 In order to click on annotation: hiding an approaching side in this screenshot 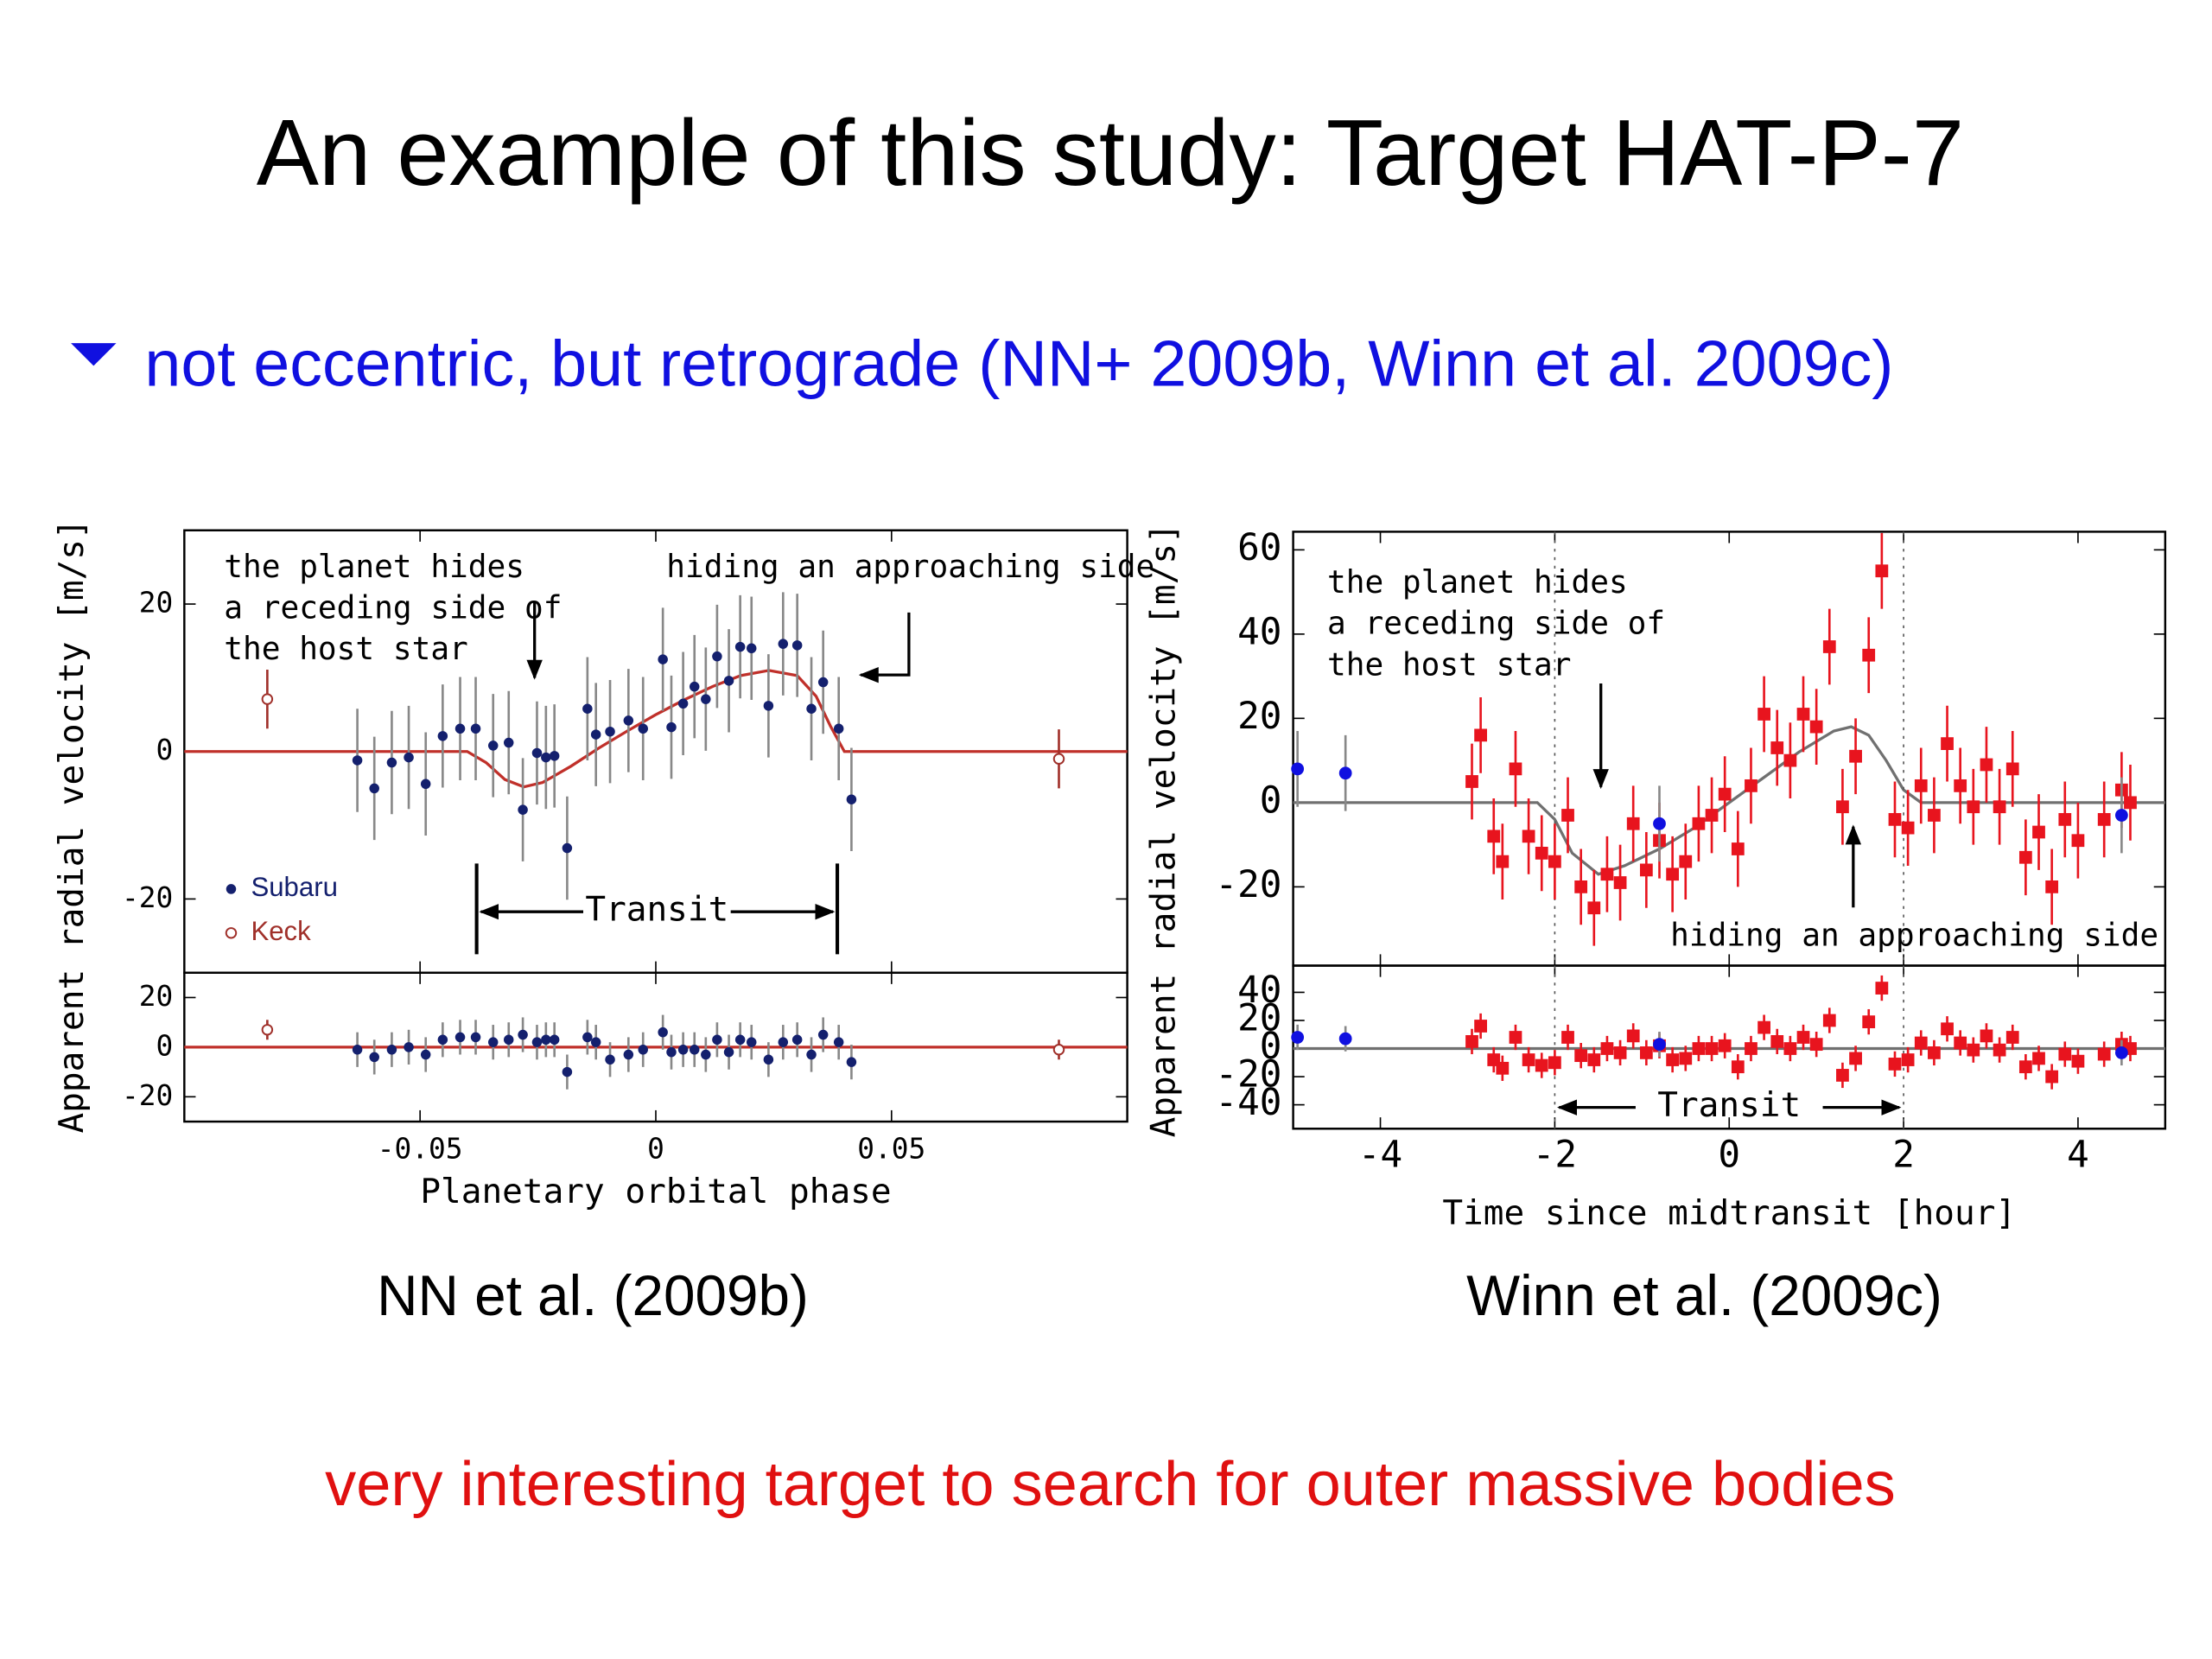, I will do `click(1914, 936)`.